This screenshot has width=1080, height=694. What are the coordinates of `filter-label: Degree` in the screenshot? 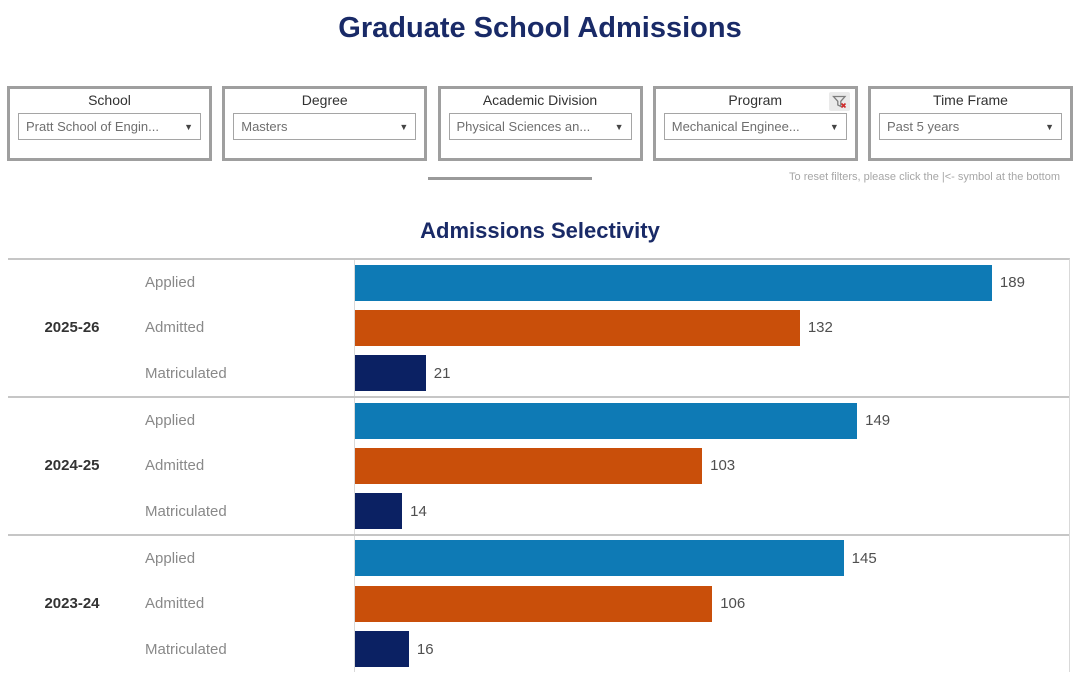 It's located at (324, 100).